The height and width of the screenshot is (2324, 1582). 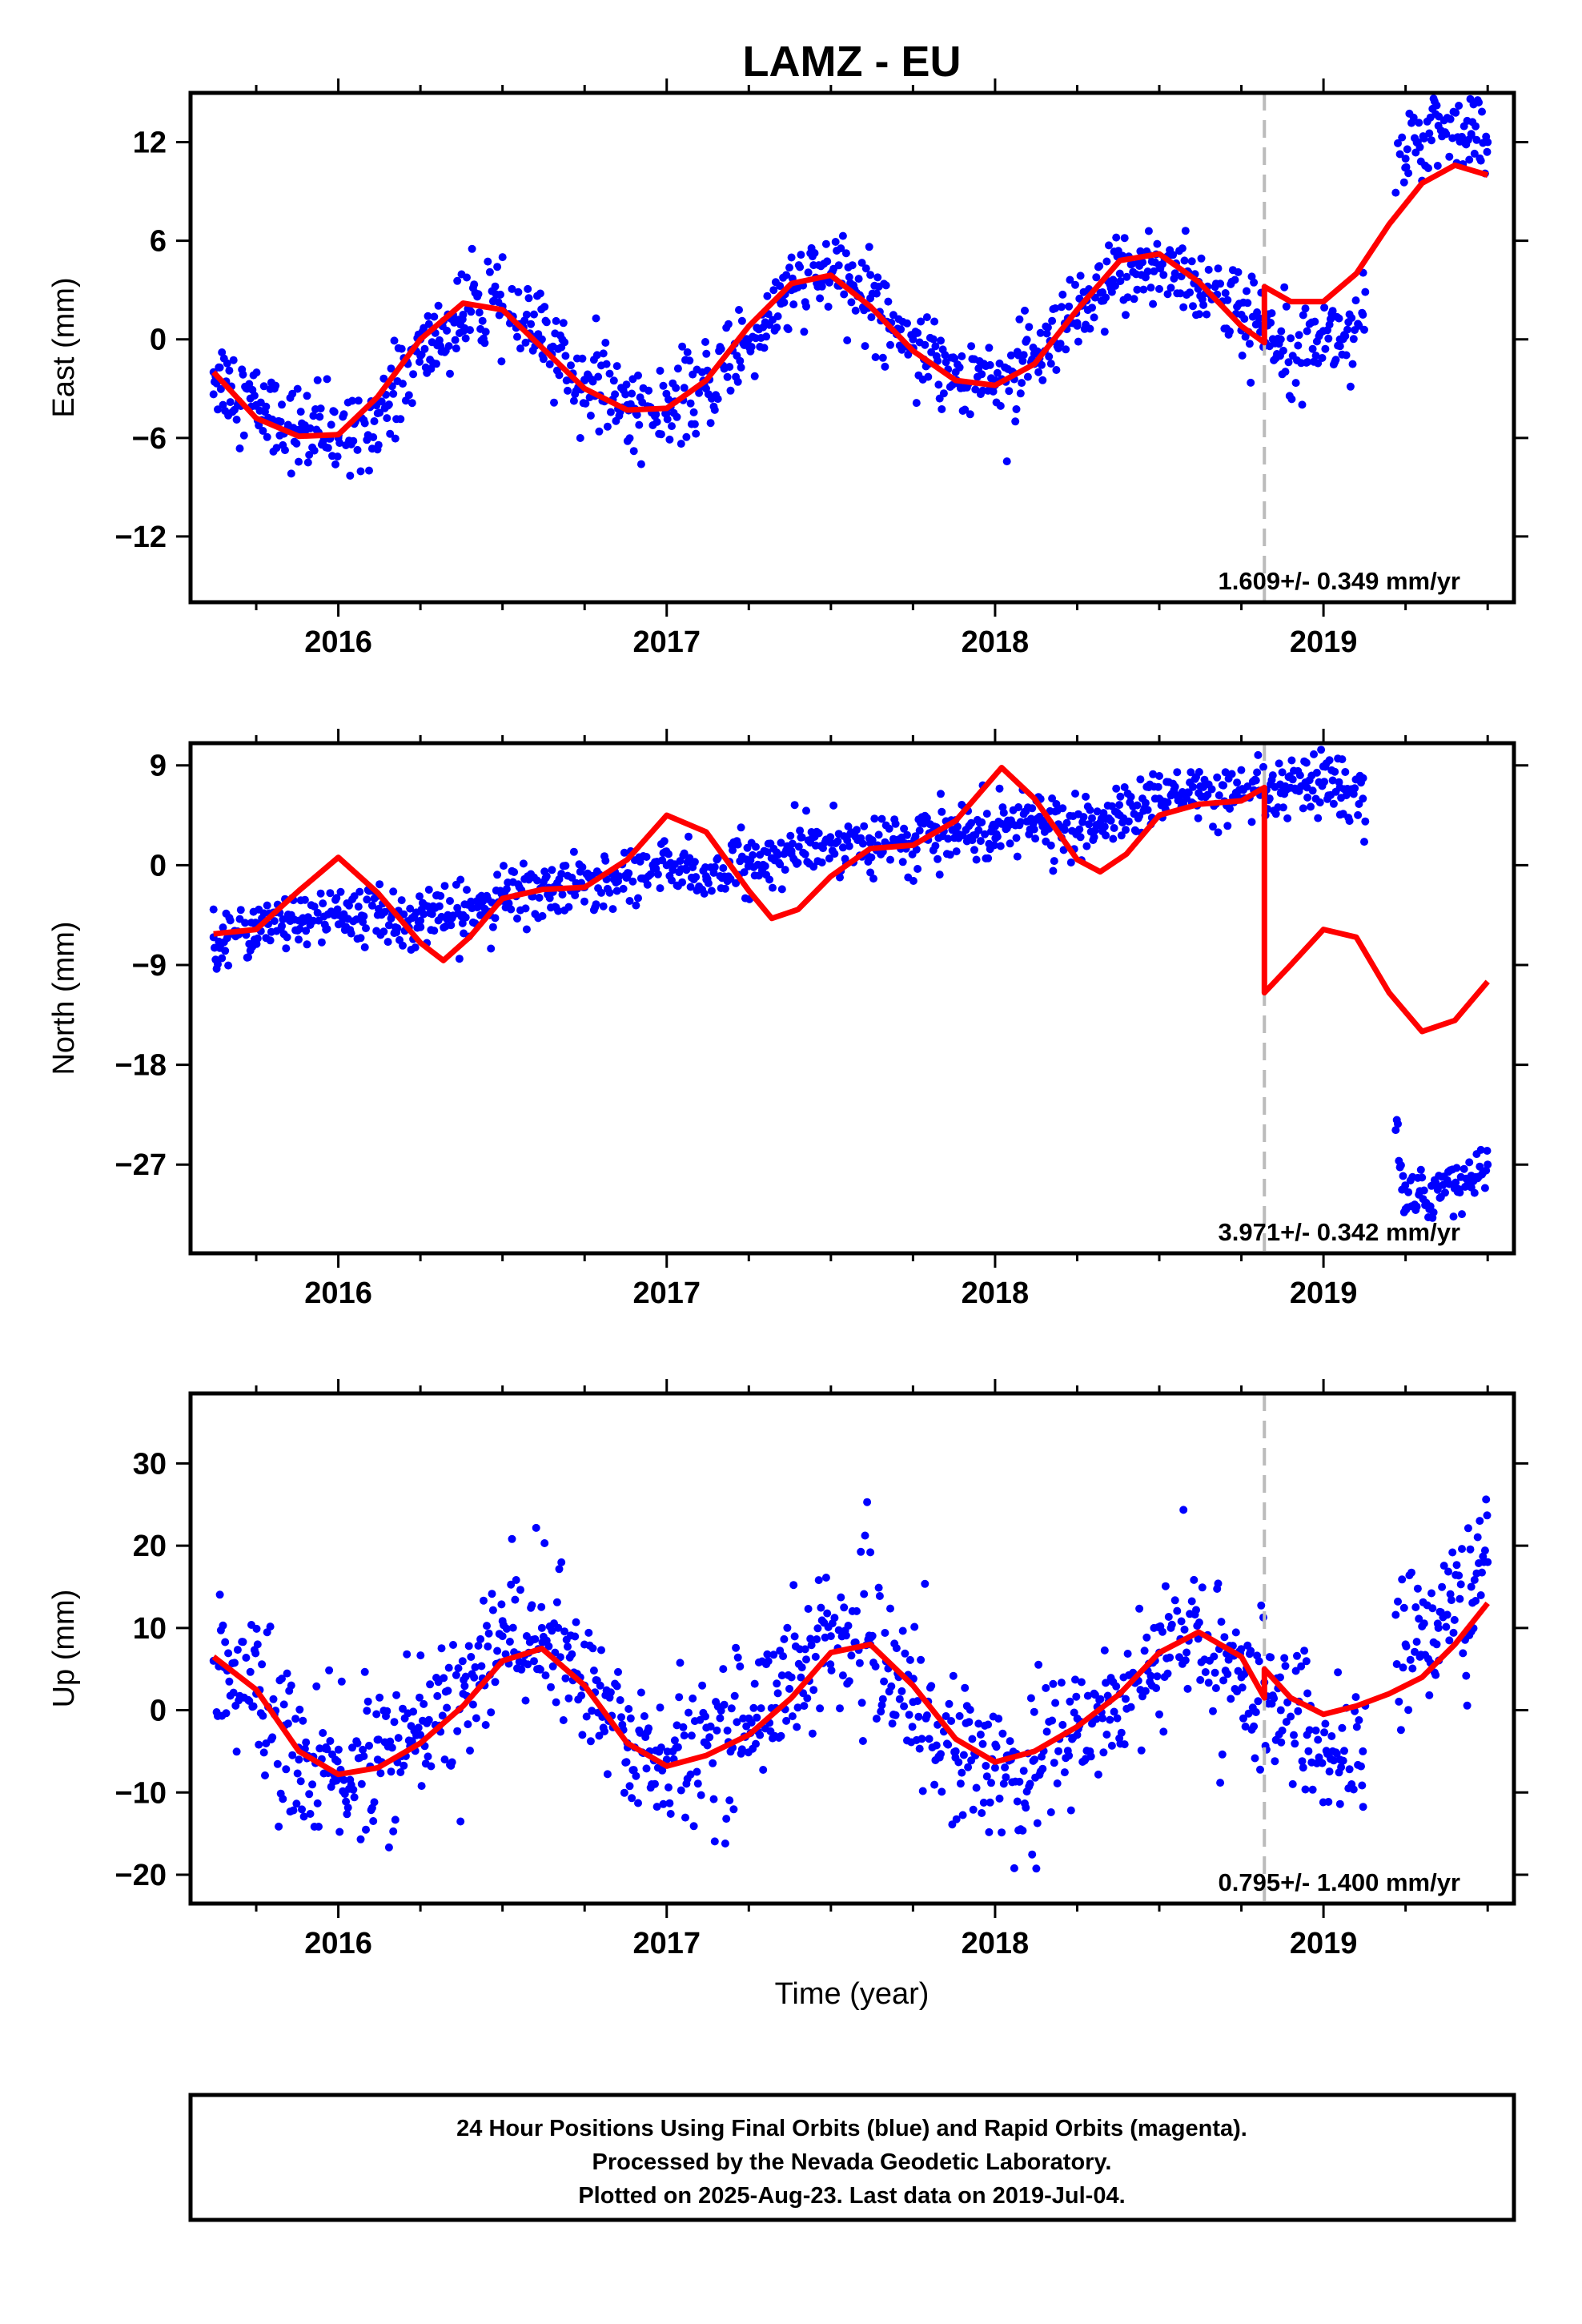 I want to click on y-tick-label: −6, so click(x=149, y=439).